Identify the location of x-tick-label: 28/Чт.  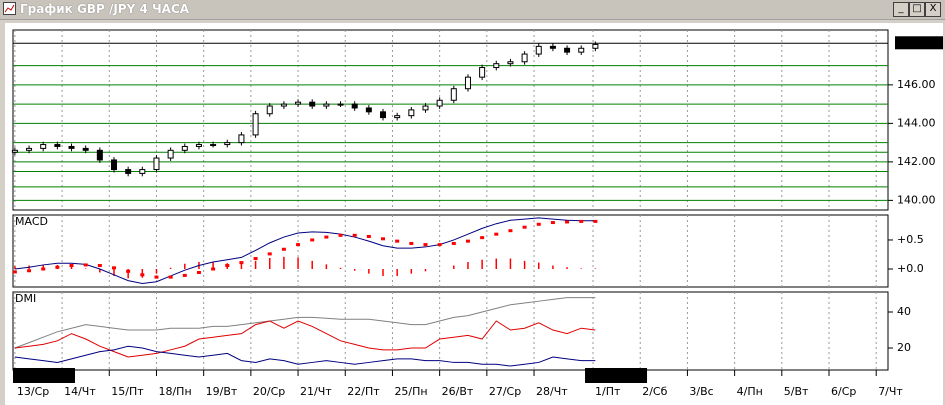
(552, 391).